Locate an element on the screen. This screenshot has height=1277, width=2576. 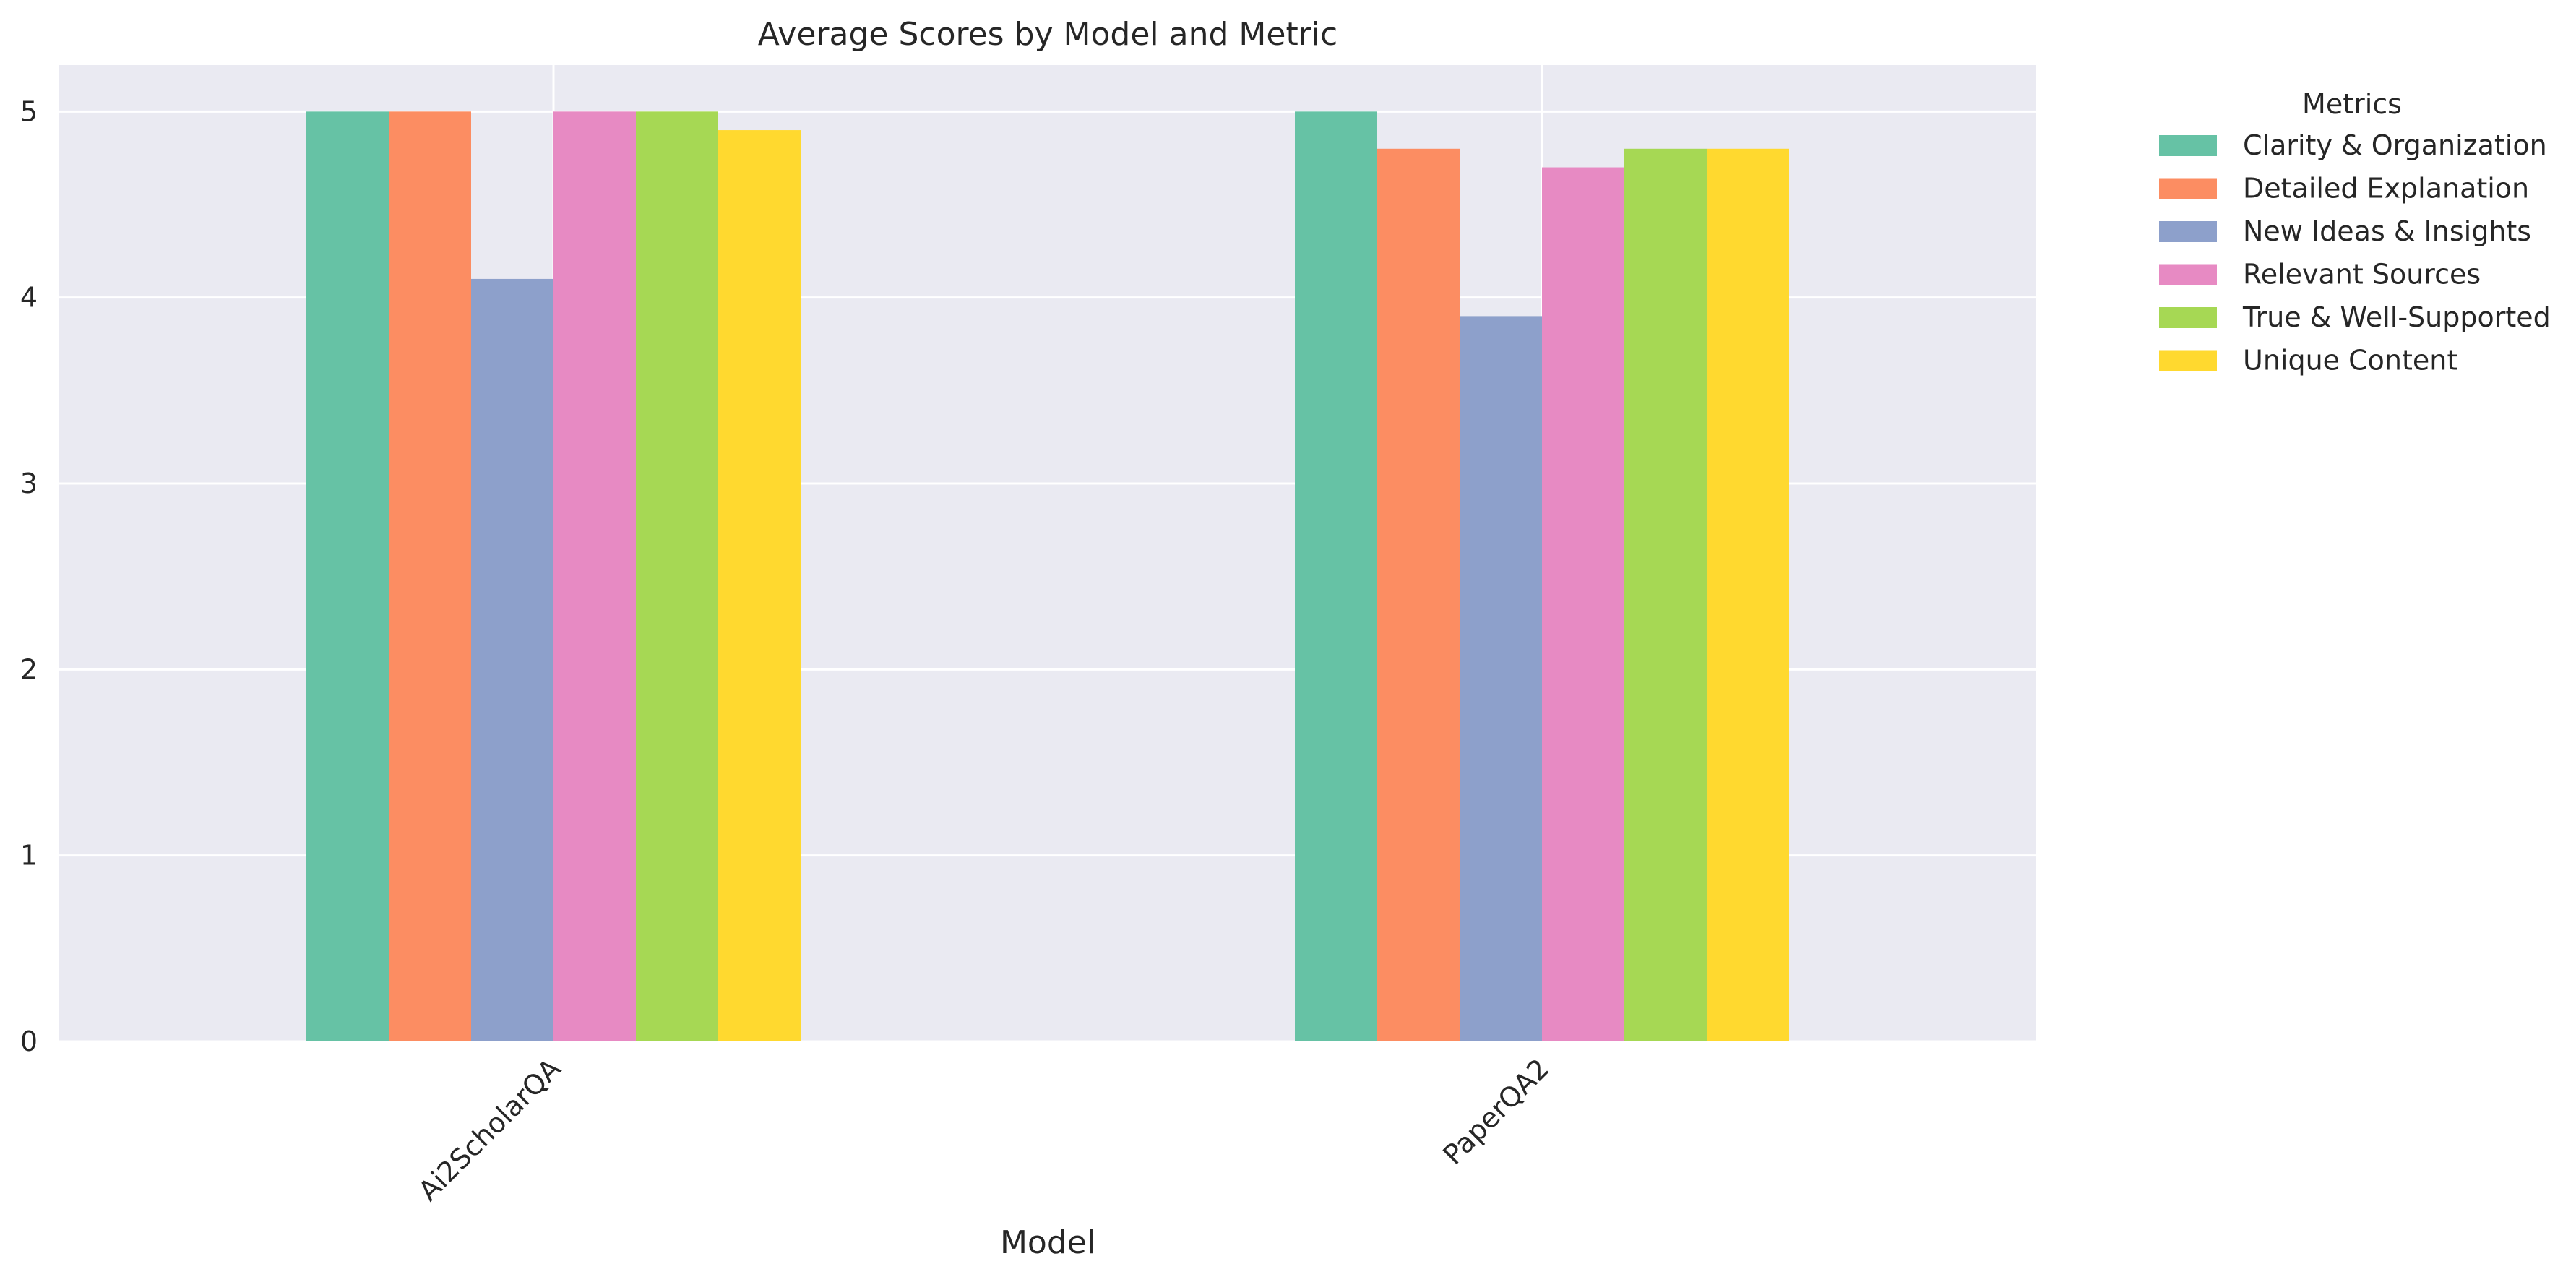
legend-label: Relevant Sources is located at coordinates (2362, 275).